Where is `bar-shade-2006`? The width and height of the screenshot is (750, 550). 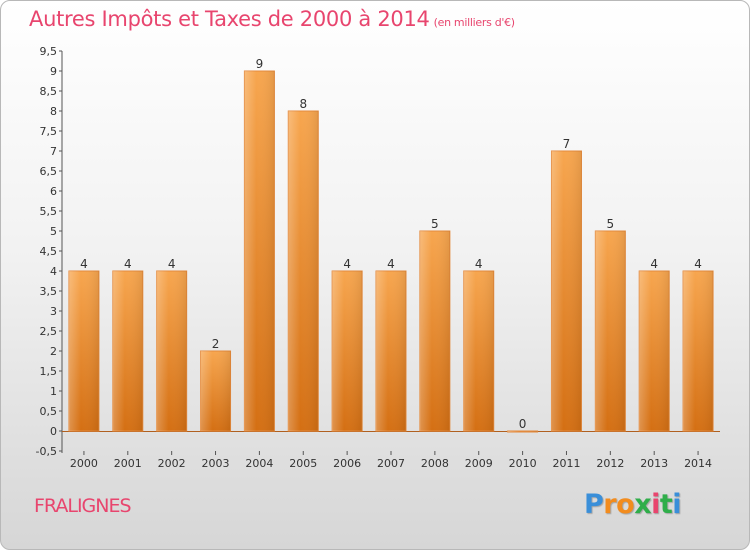
bar-shade-2006 is located at coordinates (347, 351).